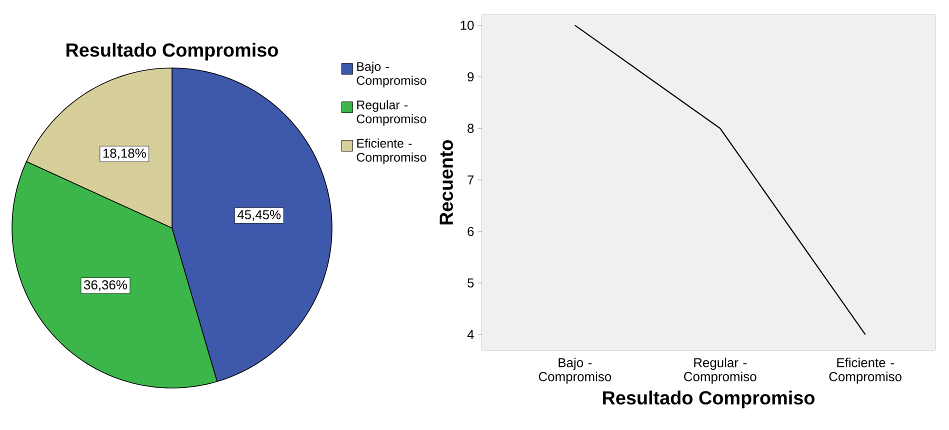  What do you see at coordinates (471, 231) in the screenshot?
I see `y-tick-label: 6` at bounding box center [471, 231].